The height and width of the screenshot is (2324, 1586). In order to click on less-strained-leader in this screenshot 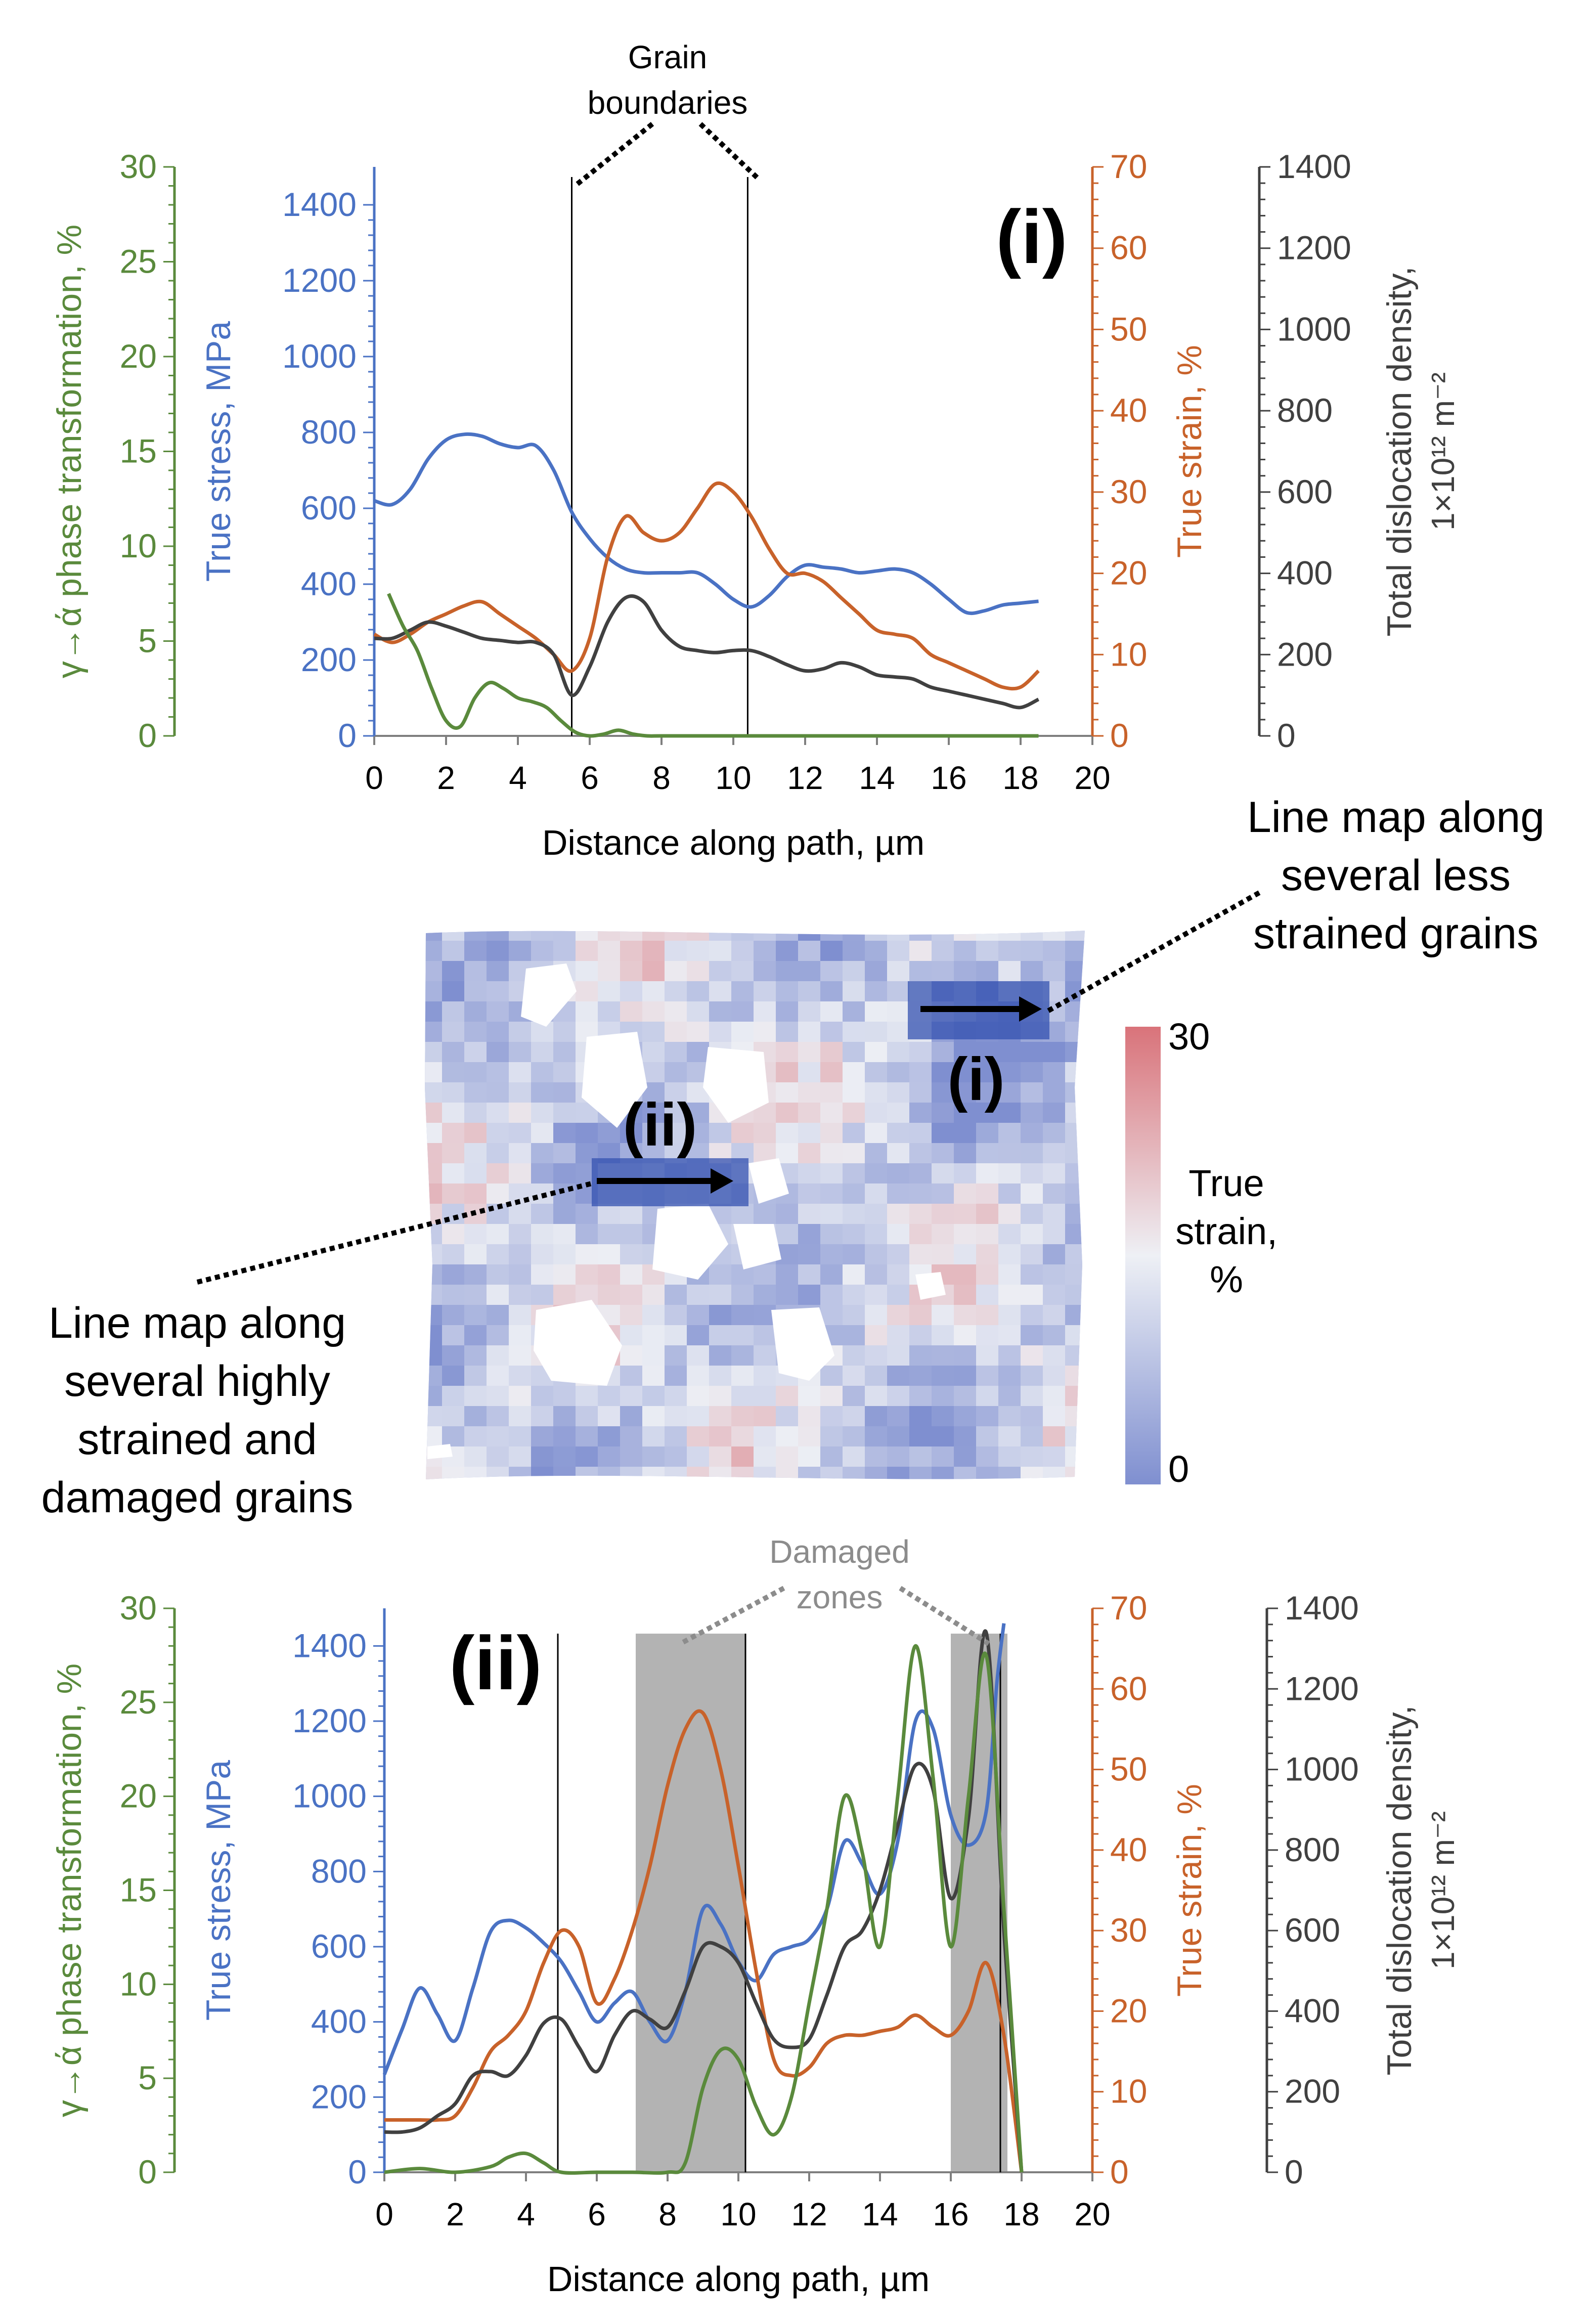, I will do `click(1153, 952)`.